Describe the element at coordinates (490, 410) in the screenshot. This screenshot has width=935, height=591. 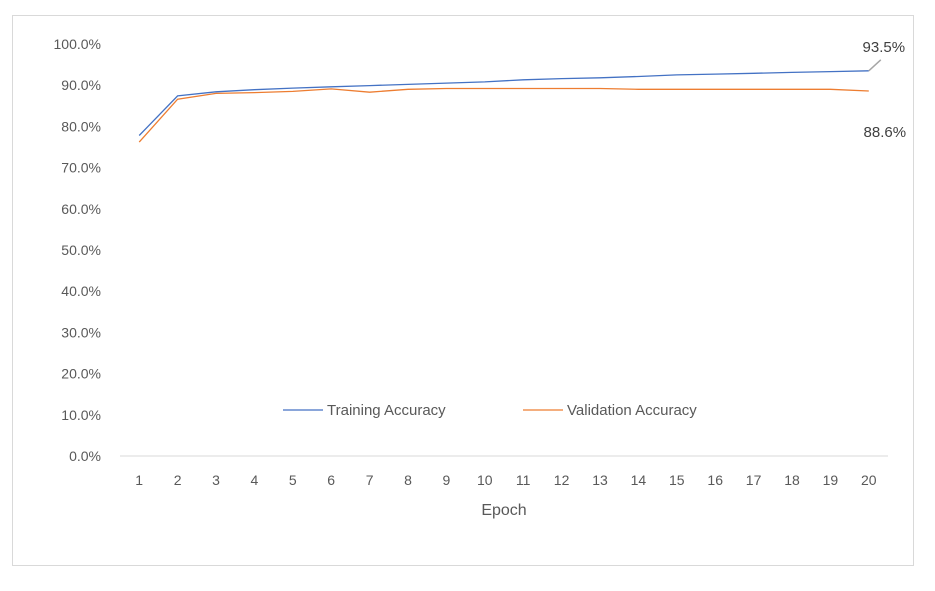
I see `legend: Training Accuracy Validation Accuracy` at that location.